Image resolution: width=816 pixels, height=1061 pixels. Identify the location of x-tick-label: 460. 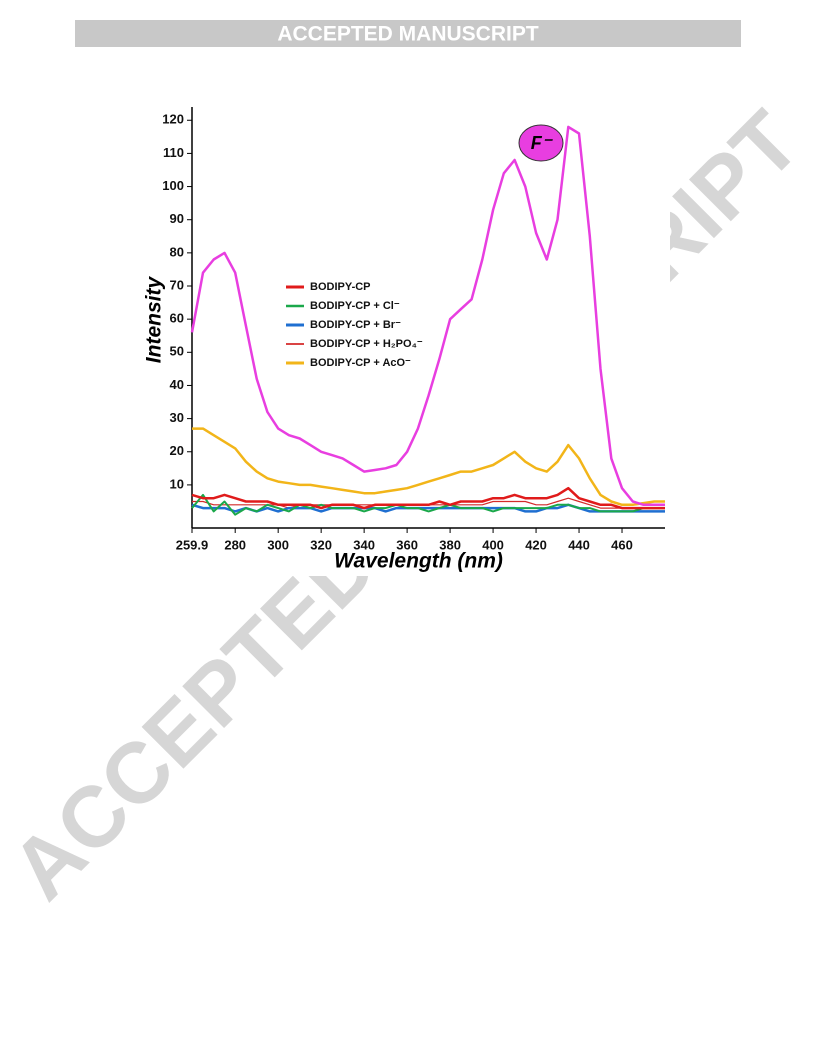
(622, 544).